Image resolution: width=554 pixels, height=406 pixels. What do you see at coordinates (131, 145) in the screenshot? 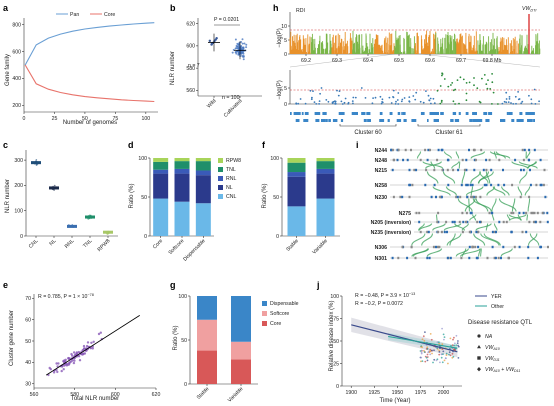
I see `panel-d-label: d` at bounding box center [131, 145].